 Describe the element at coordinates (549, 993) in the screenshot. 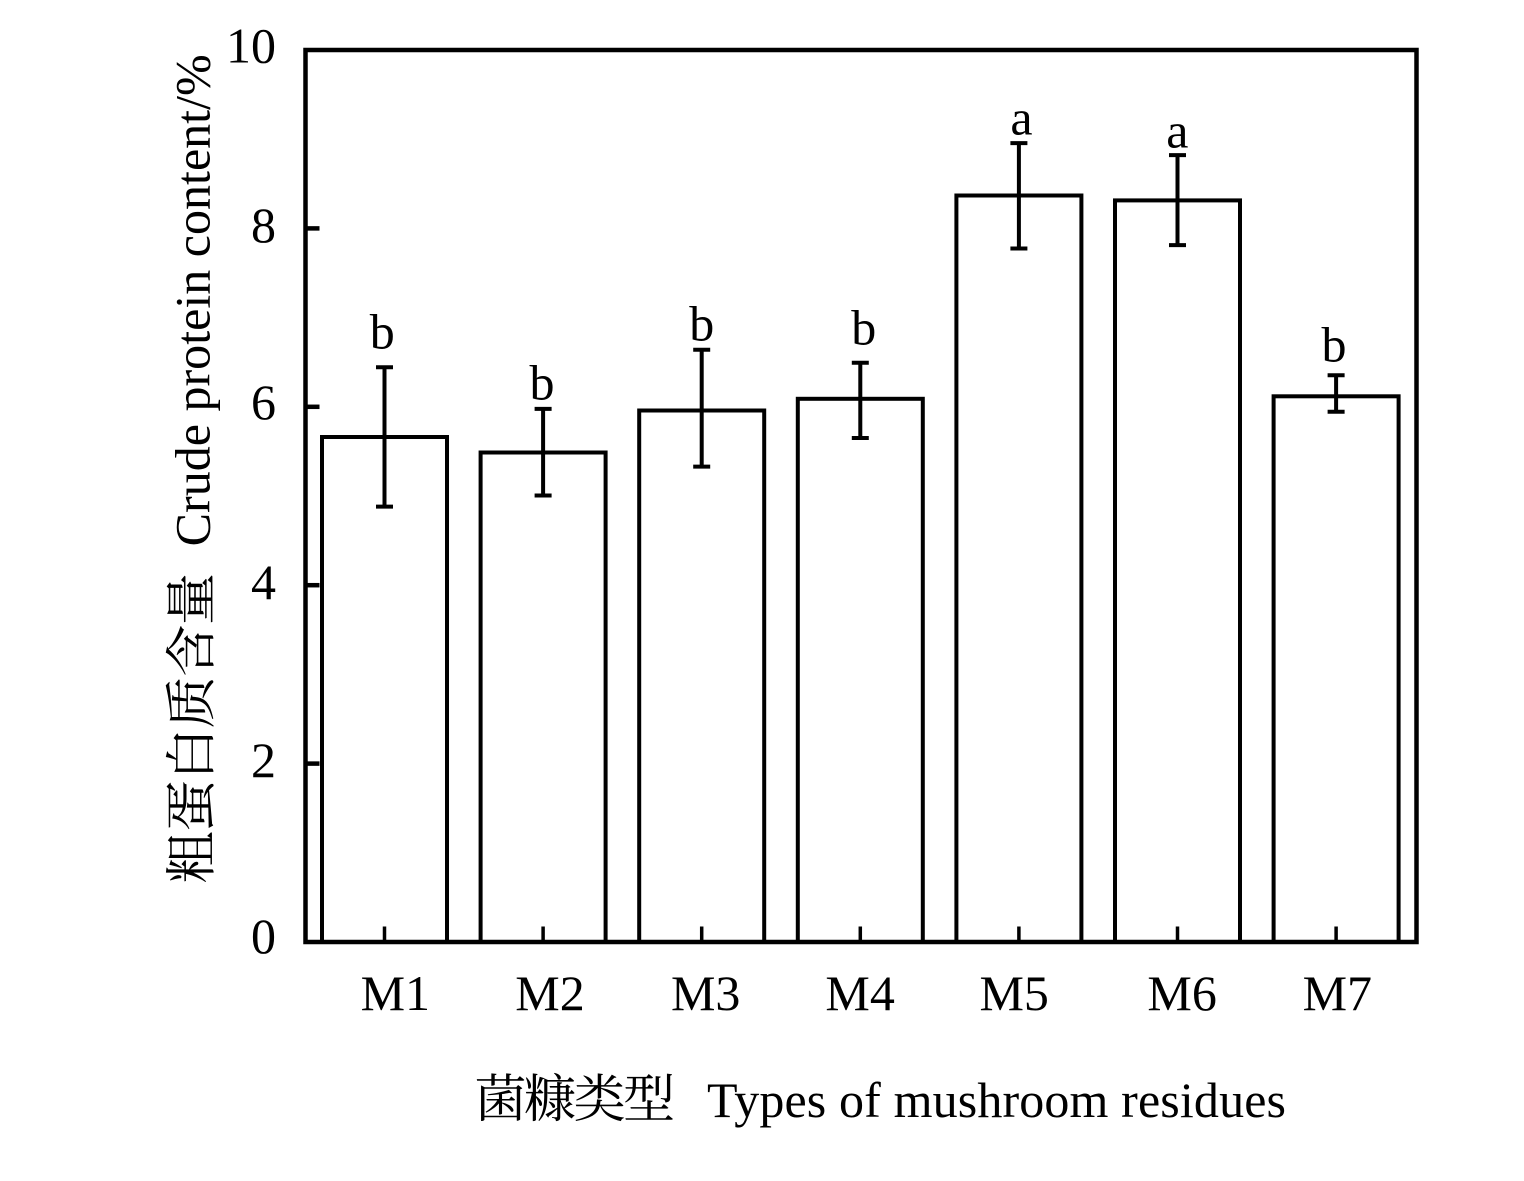

I see `svg-text: M2` at that location.